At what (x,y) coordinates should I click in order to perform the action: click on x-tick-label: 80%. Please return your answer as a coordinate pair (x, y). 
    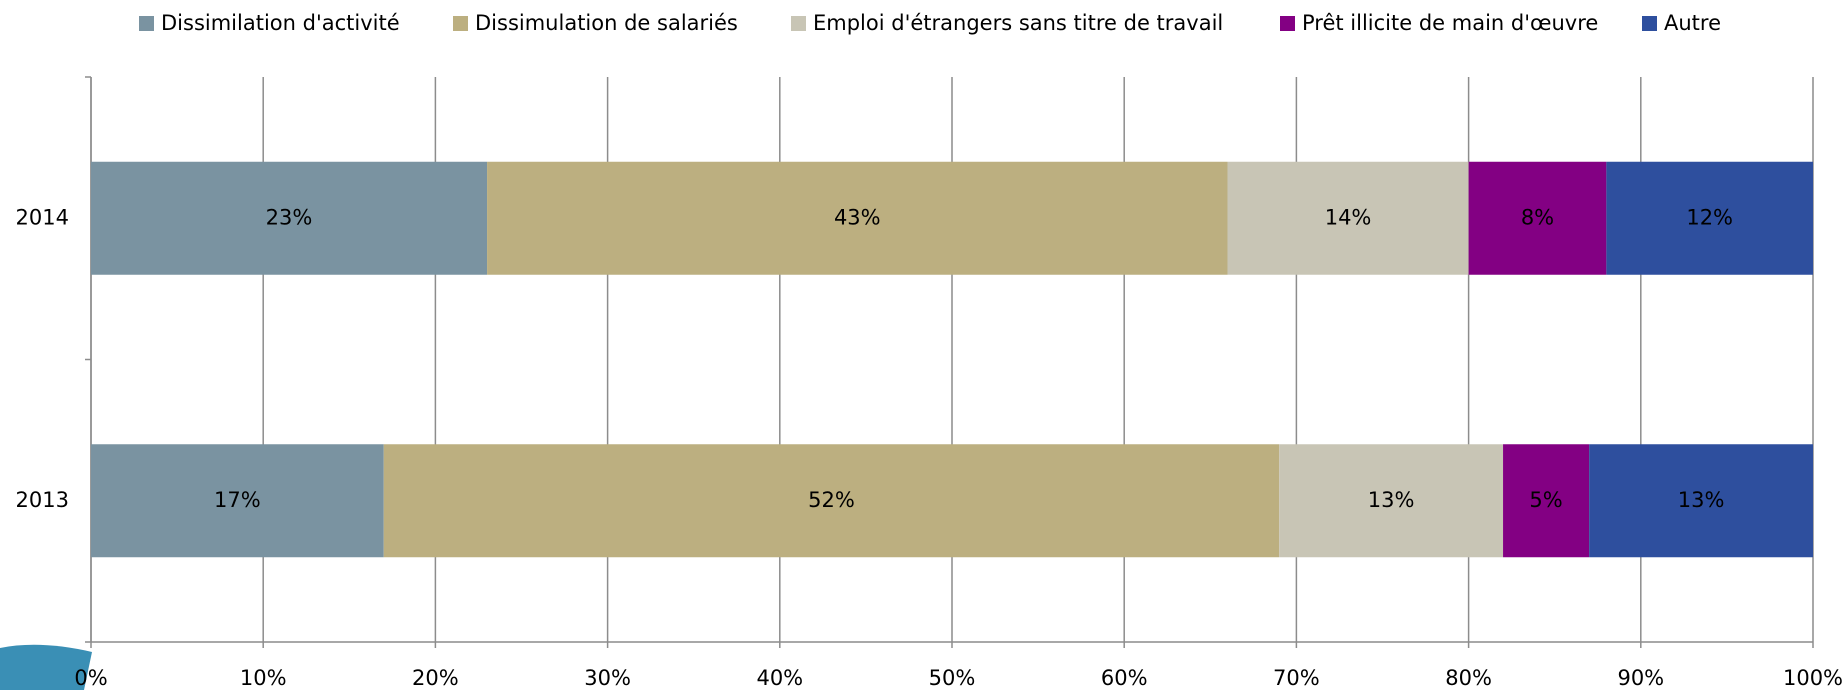
    Looking at the image, I should click on (1468, 678).